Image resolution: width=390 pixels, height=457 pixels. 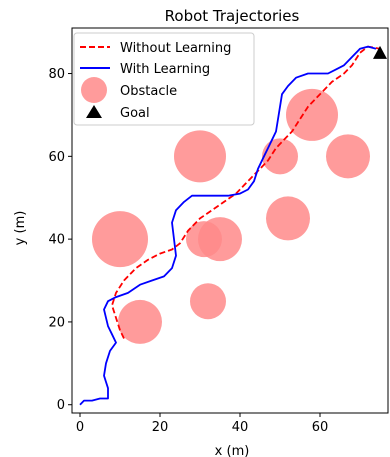 What do you see at coordinates (175, 48) in the screenshot?
I see `legend-label: Without Learning` at bounding box center [175, 48].